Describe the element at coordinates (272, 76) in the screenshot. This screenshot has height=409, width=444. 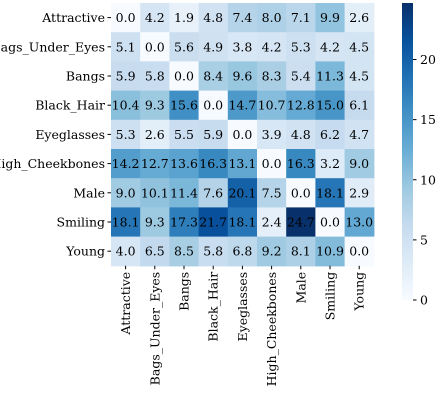
I see `cell-value-label: 8.3` at that location.